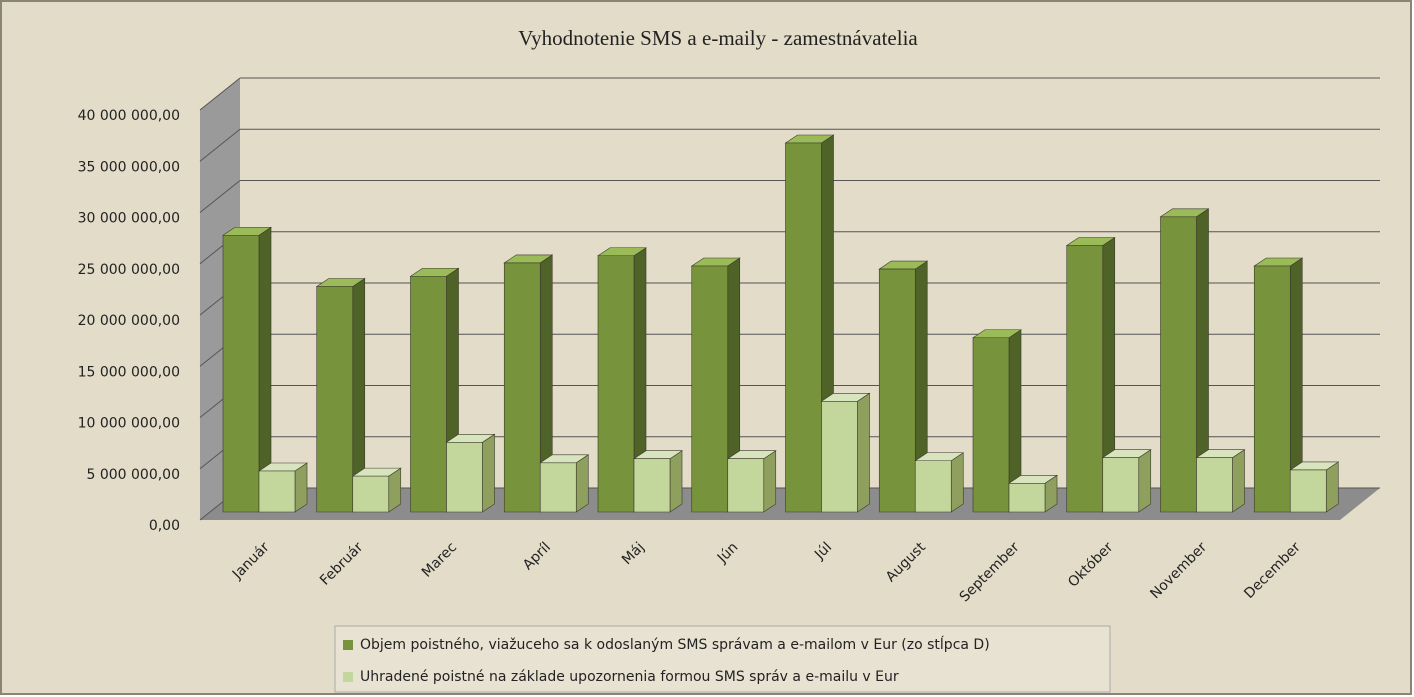 The width and height of the screenshot is (1414, 697). I want to click on y-tick-label: 0,00, so click(164, 526).